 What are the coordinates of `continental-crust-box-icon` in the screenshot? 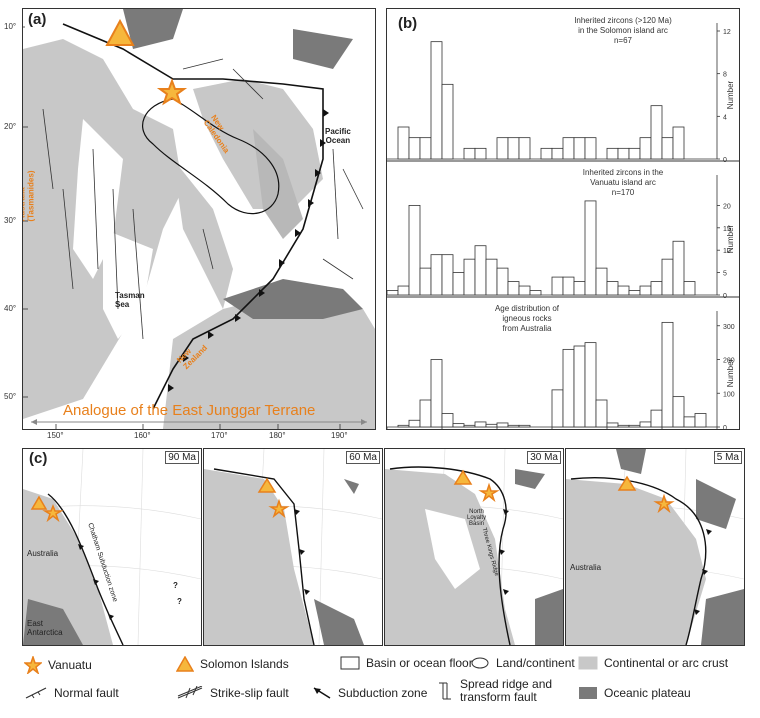 It's located at (588, 663).